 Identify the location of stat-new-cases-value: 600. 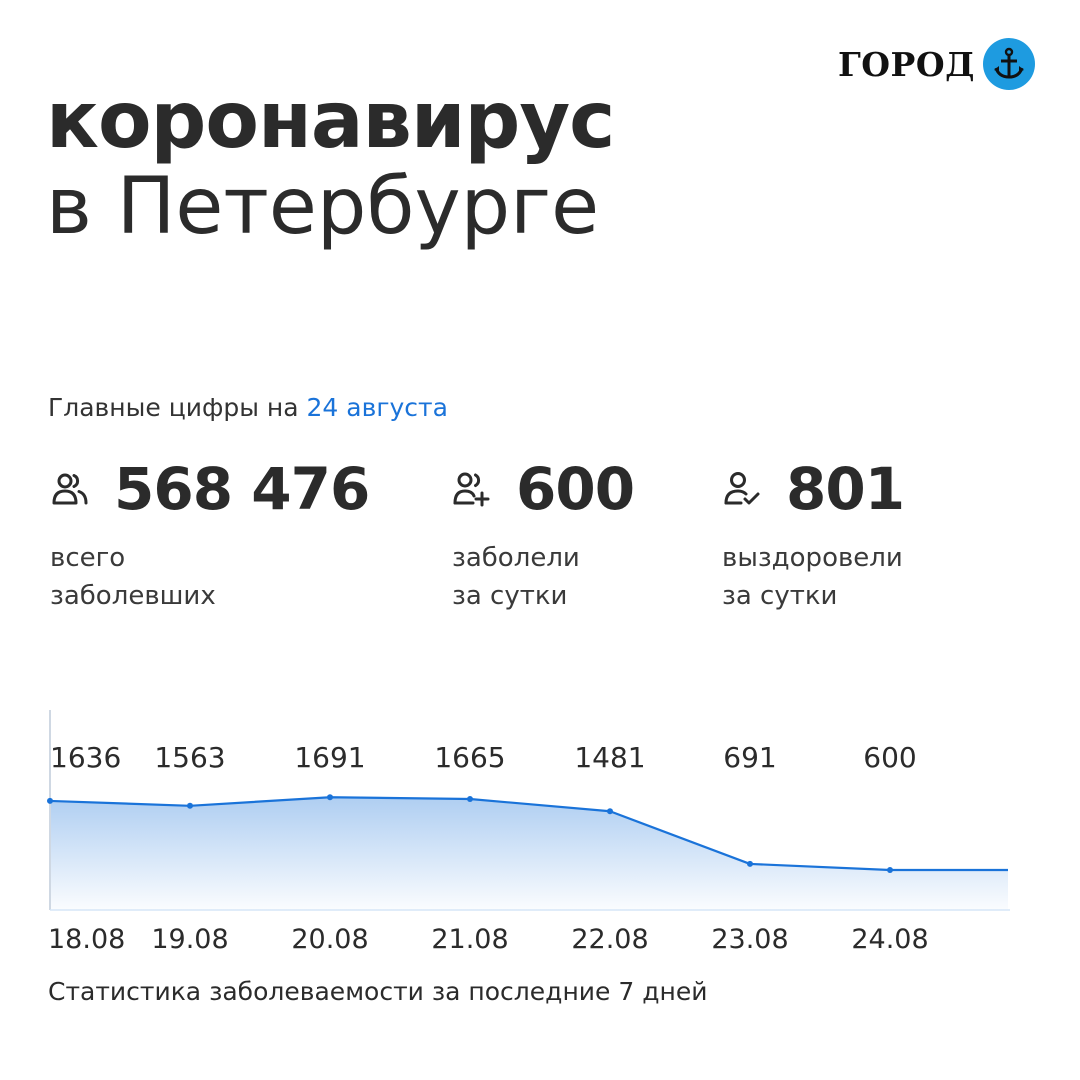
(575, 489).